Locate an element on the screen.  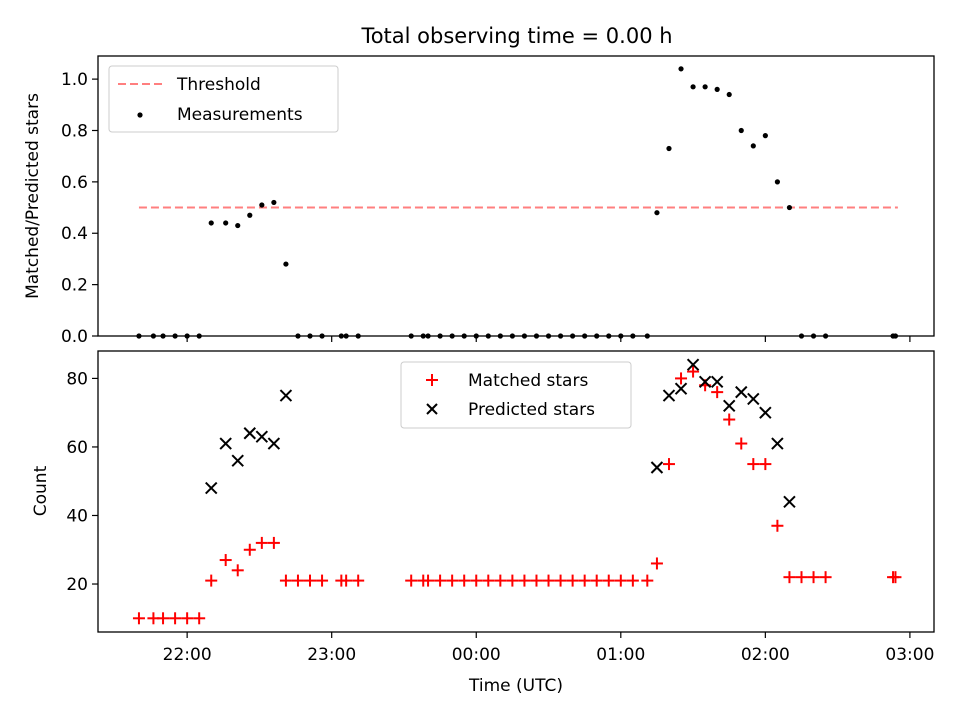
count-y-axis: 20 40 60 80 is located at coordinates (82, 482).